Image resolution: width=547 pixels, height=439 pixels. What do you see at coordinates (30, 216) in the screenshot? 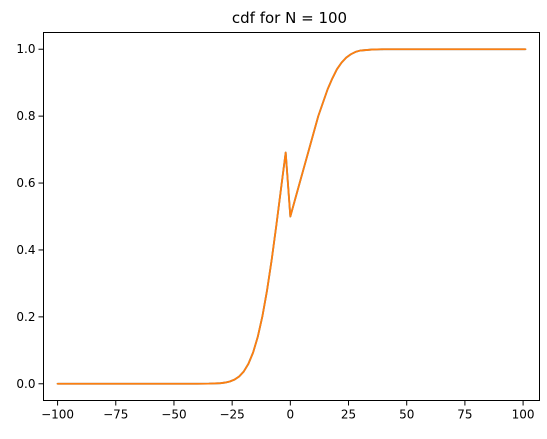
I see `y-axis: 0.0 0.2 0.4 0.6 0.8 1.0` at bounding box center [30, 216].